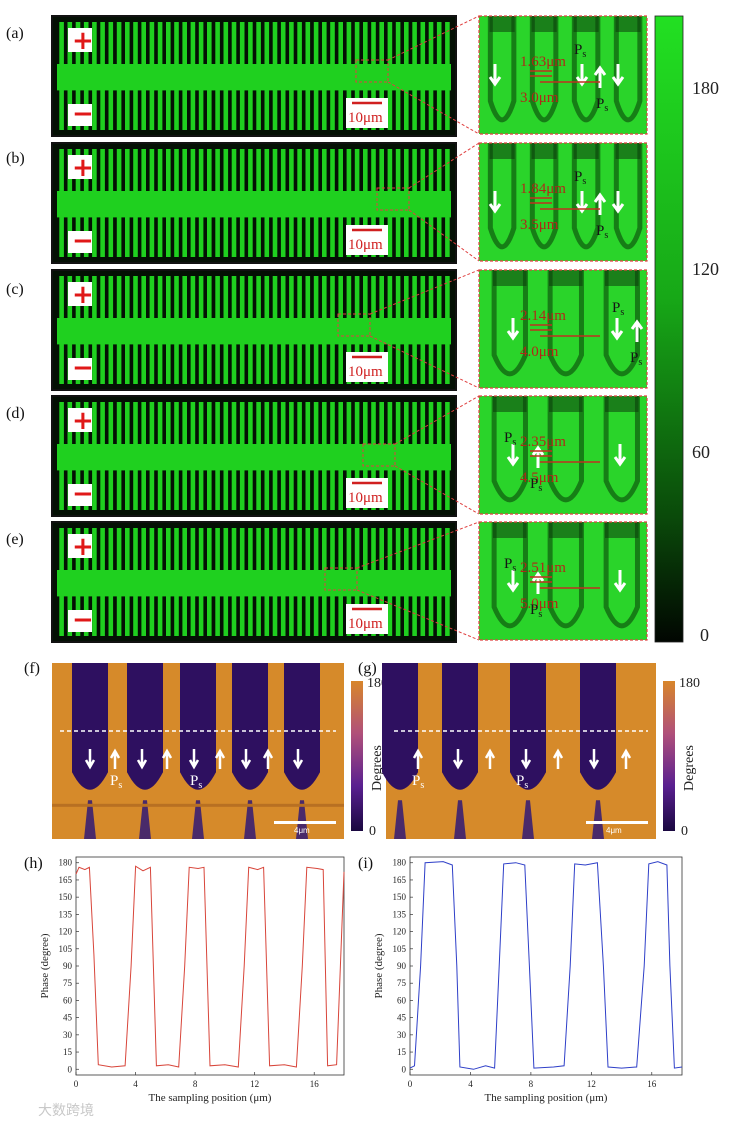 The image size is (746, 1128). I want to click on pfm-colorbar, so click(357, 756).